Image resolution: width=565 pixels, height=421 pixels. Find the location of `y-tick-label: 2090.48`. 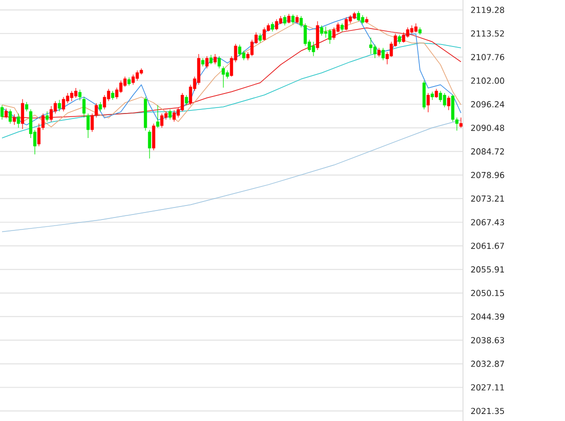

y-tick-label: 2090.48 is located at coordinates (487, 127).